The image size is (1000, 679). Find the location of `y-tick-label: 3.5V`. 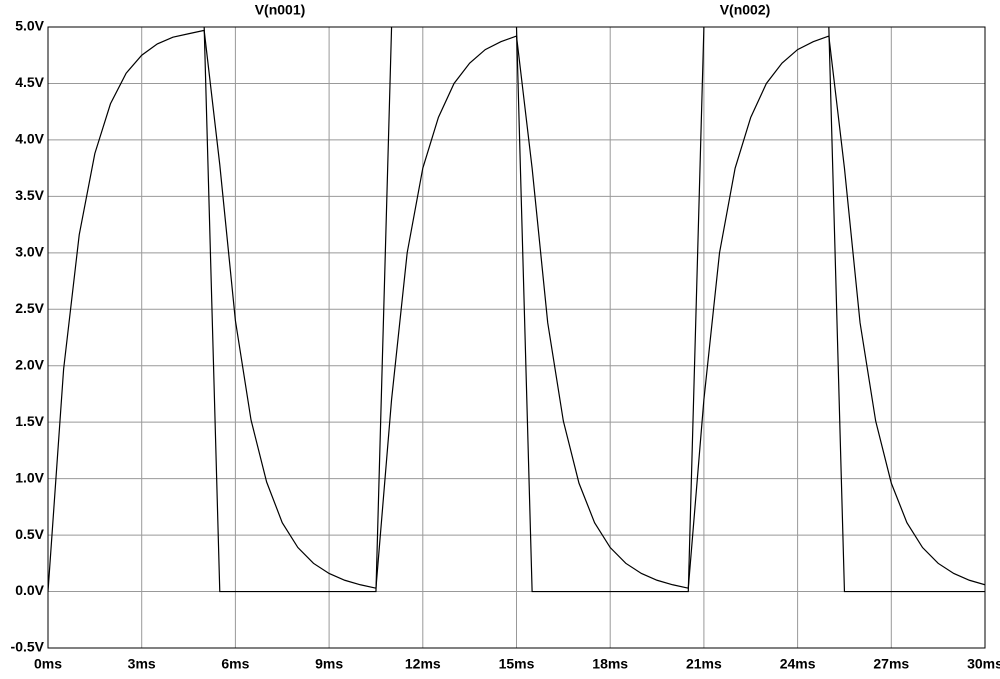

y-tick-label: 3.5V is located at coordinates (29, 195).